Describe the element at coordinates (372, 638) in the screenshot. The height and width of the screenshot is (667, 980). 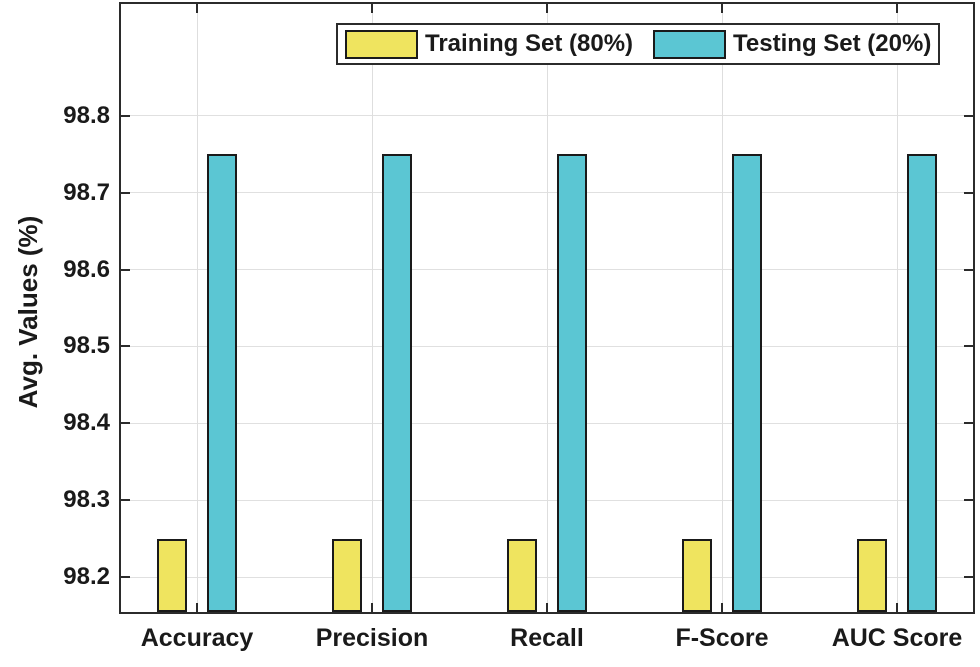
I see `x-category-label: Precision` at that location.